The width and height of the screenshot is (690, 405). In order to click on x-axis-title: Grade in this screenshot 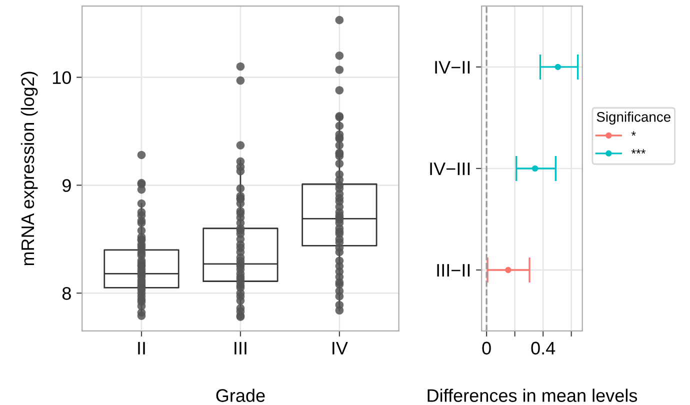, I will do `click(240, 395)`.